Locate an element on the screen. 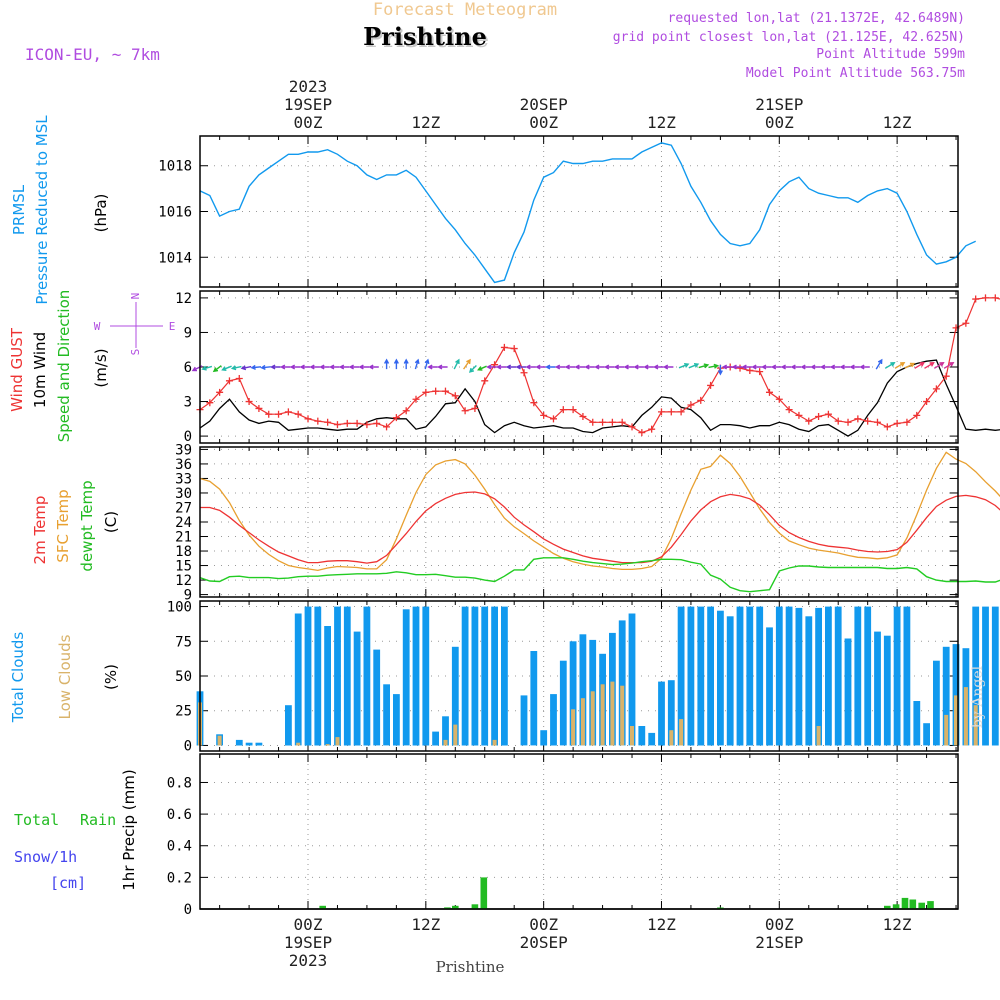  y-tick-label: 12 is located at coordinates (183, 581).